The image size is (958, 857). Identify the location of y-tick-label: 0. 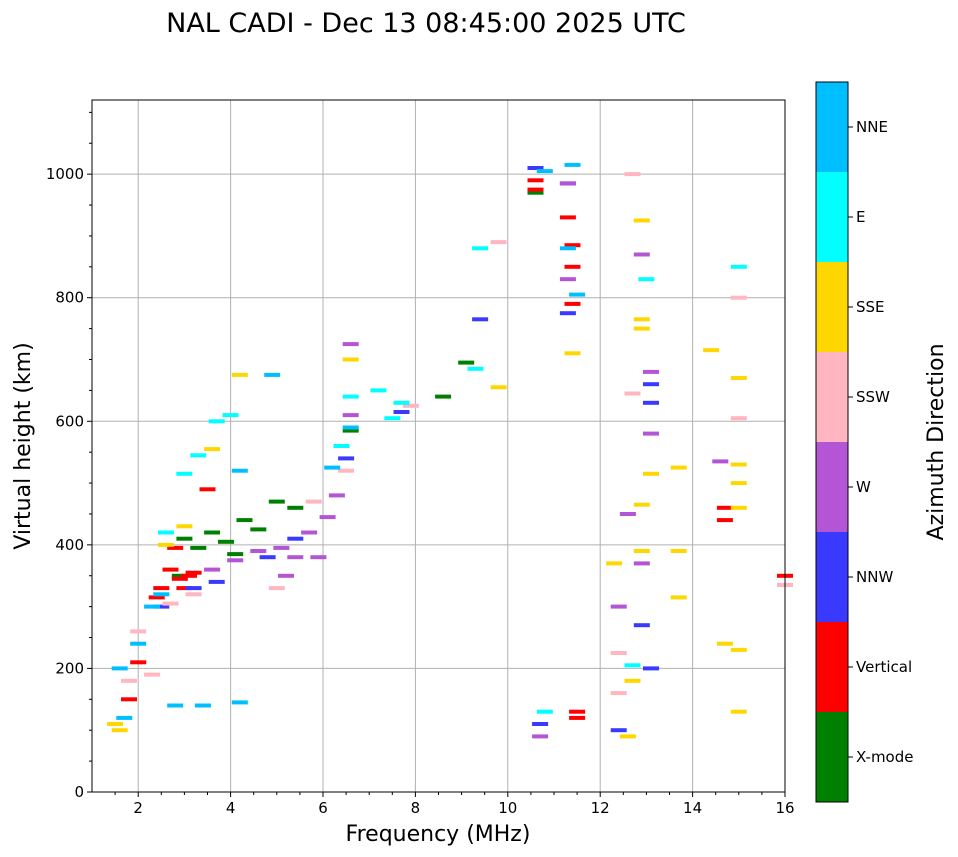
(79, 792).